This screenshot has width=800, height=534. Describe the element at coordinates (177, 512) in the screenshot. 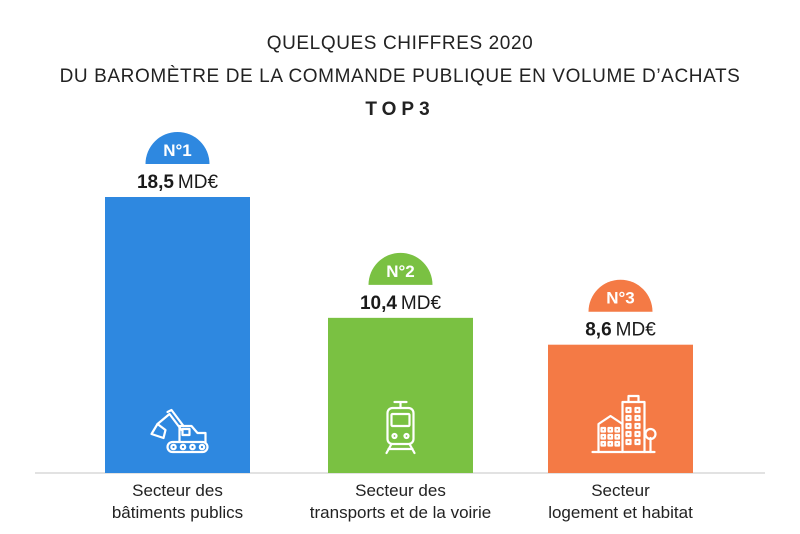

I see `x-label-1-line-2: bâtiments publics` at that location.